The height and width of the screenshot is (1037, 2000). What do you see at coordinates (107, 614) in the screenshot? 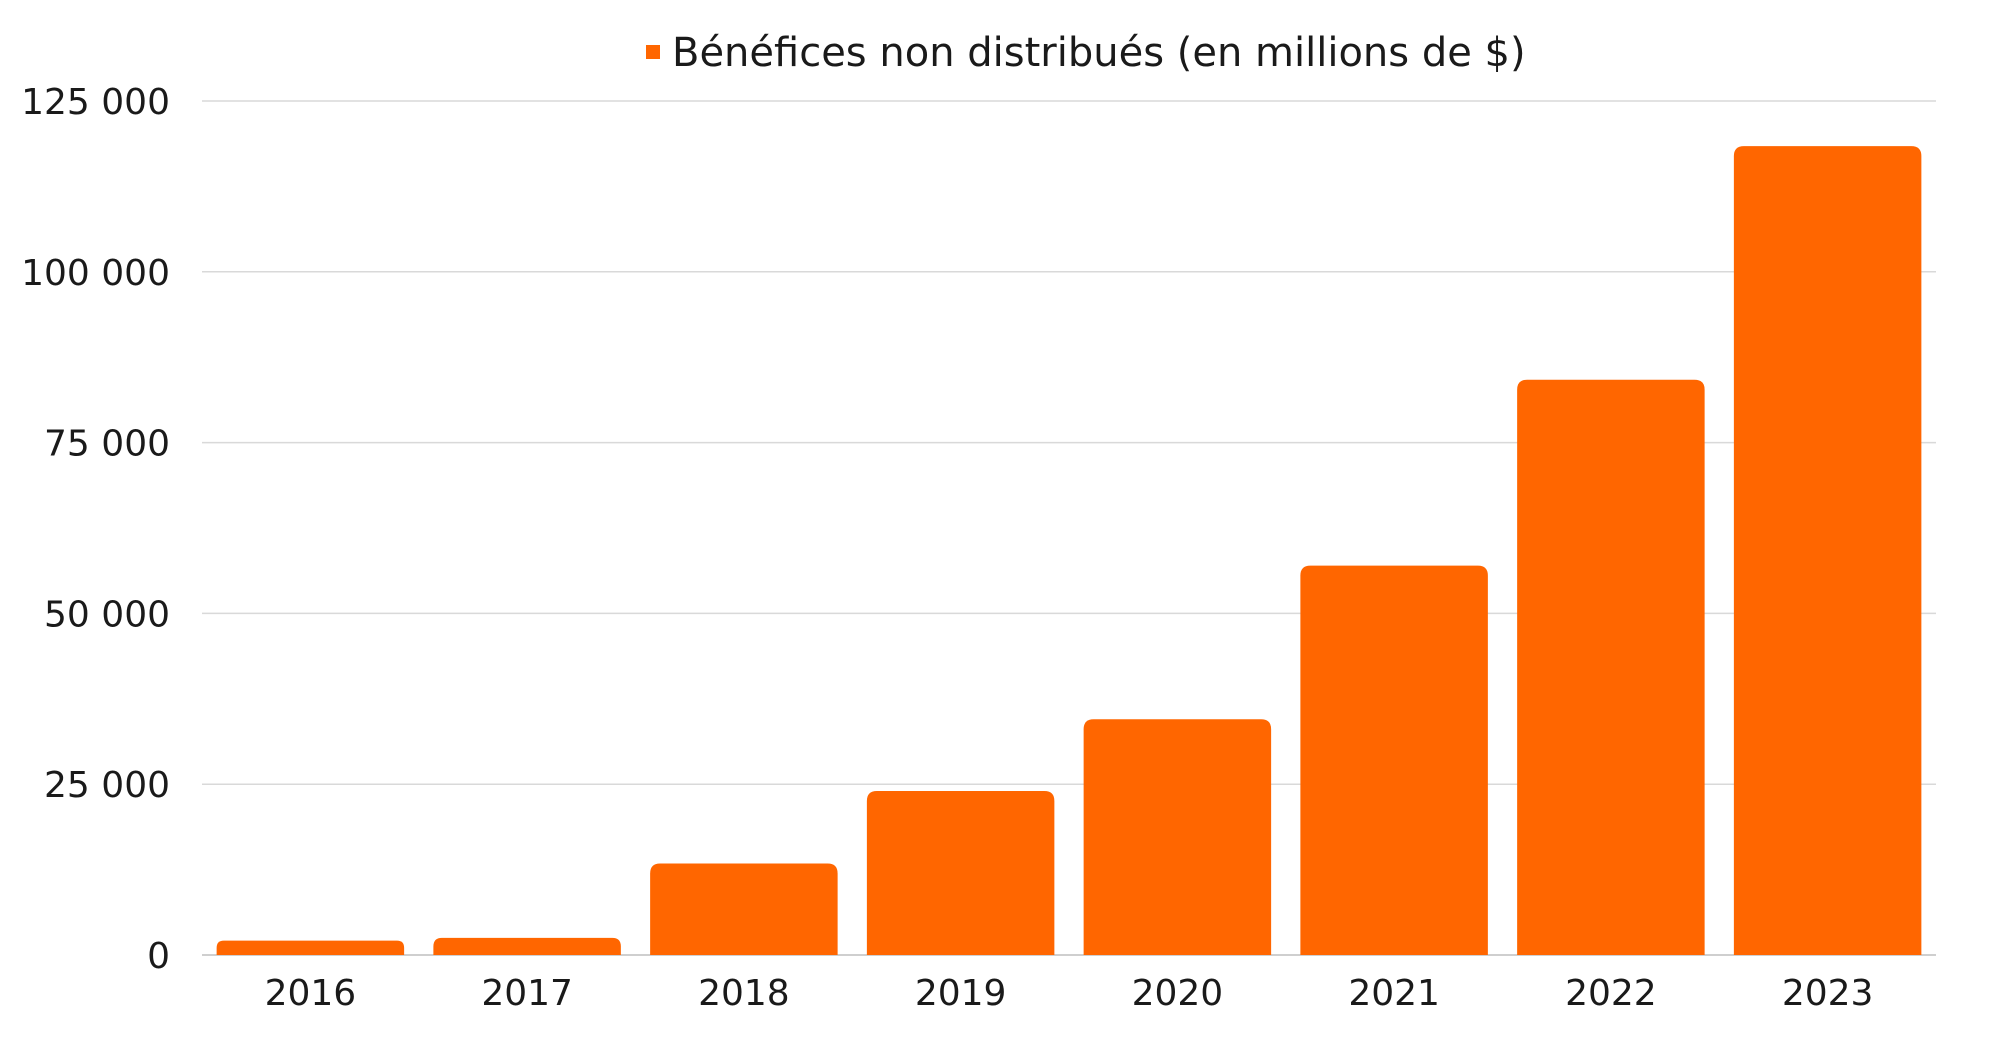
I see `y-tick-label: 50 000` at bounding box center [107, 614].